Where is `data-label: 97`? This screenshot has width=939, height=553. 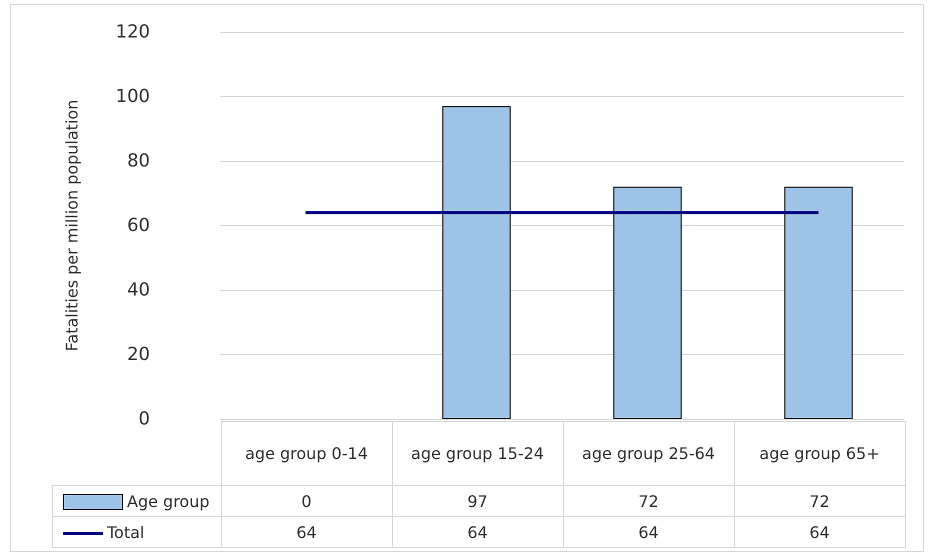
data-label: 97 is located at coordinates (477, 501).